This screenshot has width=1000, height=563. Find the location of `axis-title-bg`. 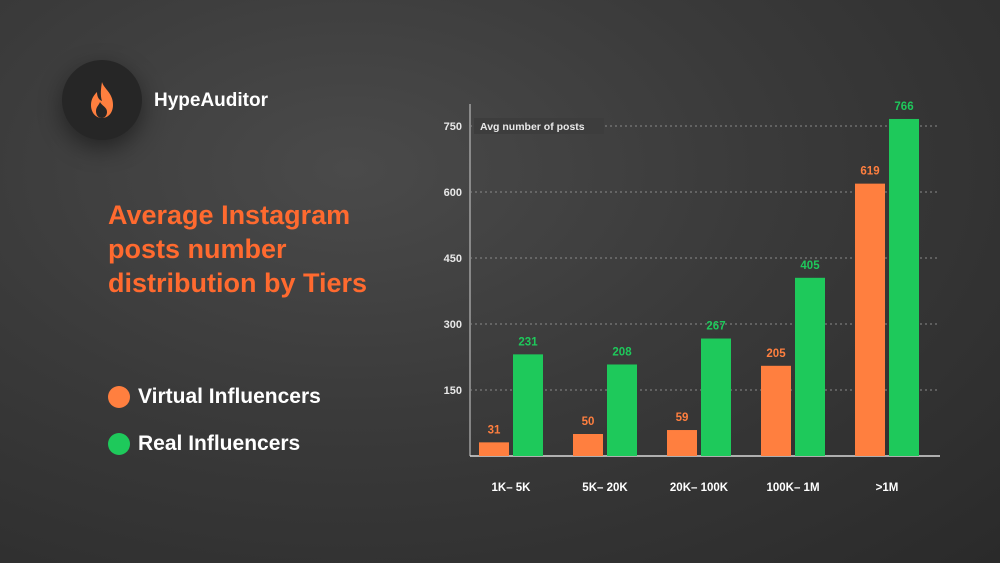

axis-title-bg is located at coordinates (539, 126).